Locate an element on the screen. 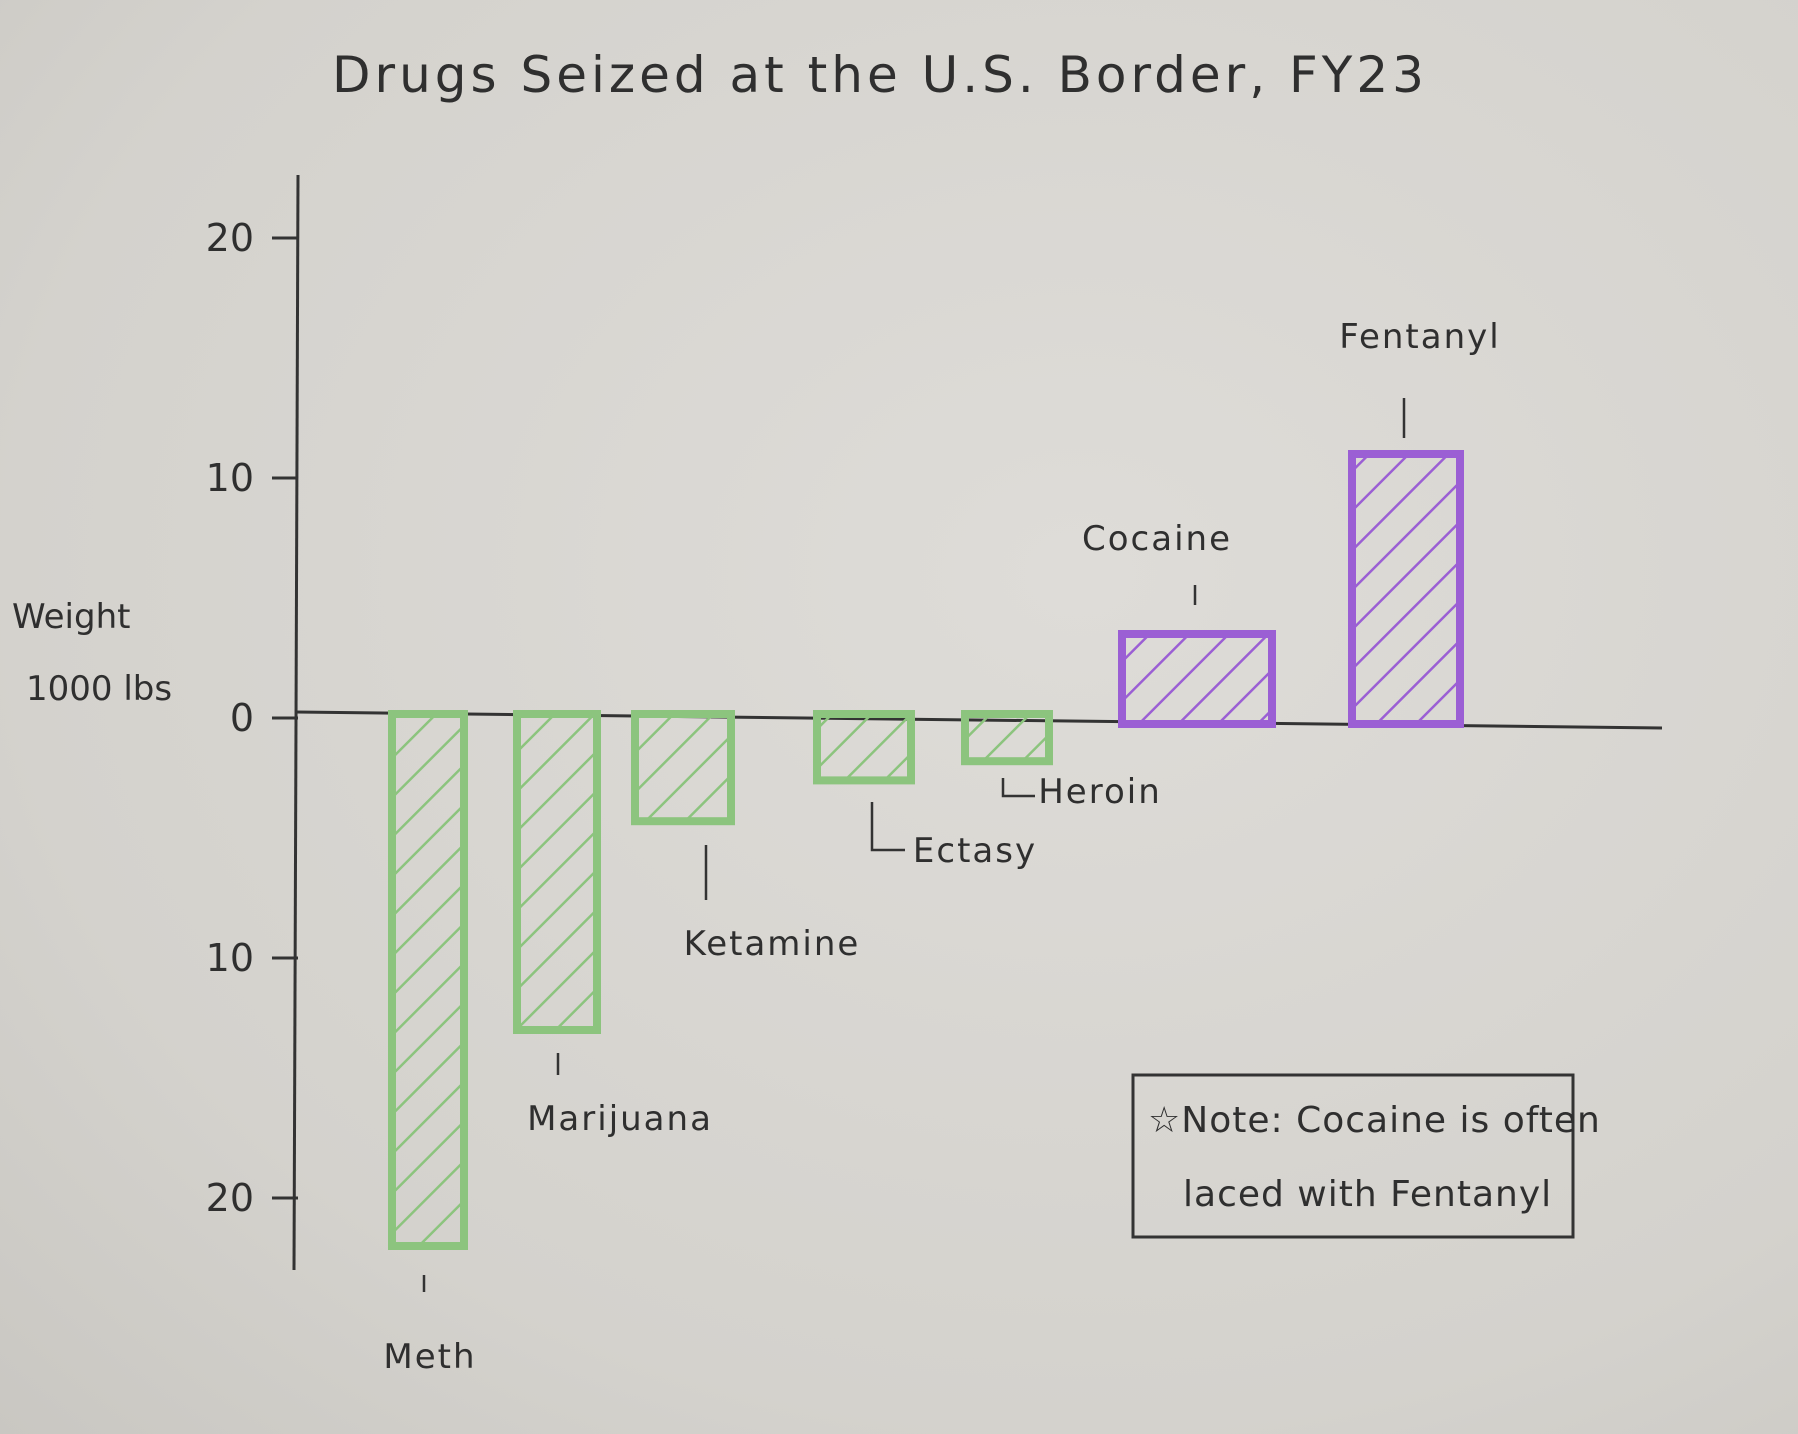 This screenshot has height=1434, width=1798. bar-ketamine is located at coordinates (683, 768).